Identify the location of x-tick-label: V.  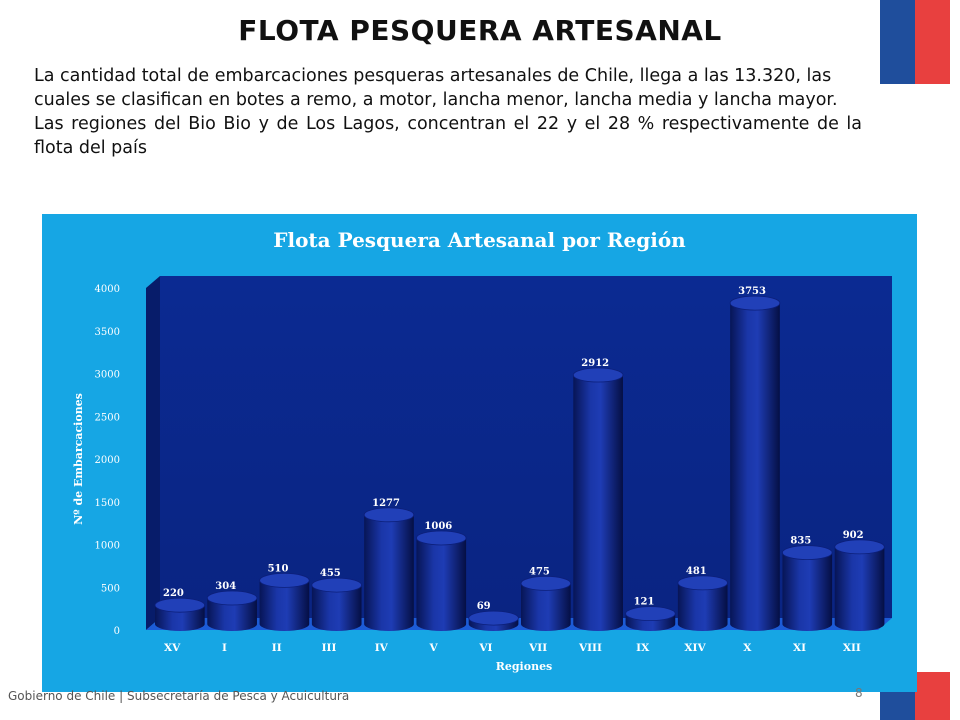
(433, 648).